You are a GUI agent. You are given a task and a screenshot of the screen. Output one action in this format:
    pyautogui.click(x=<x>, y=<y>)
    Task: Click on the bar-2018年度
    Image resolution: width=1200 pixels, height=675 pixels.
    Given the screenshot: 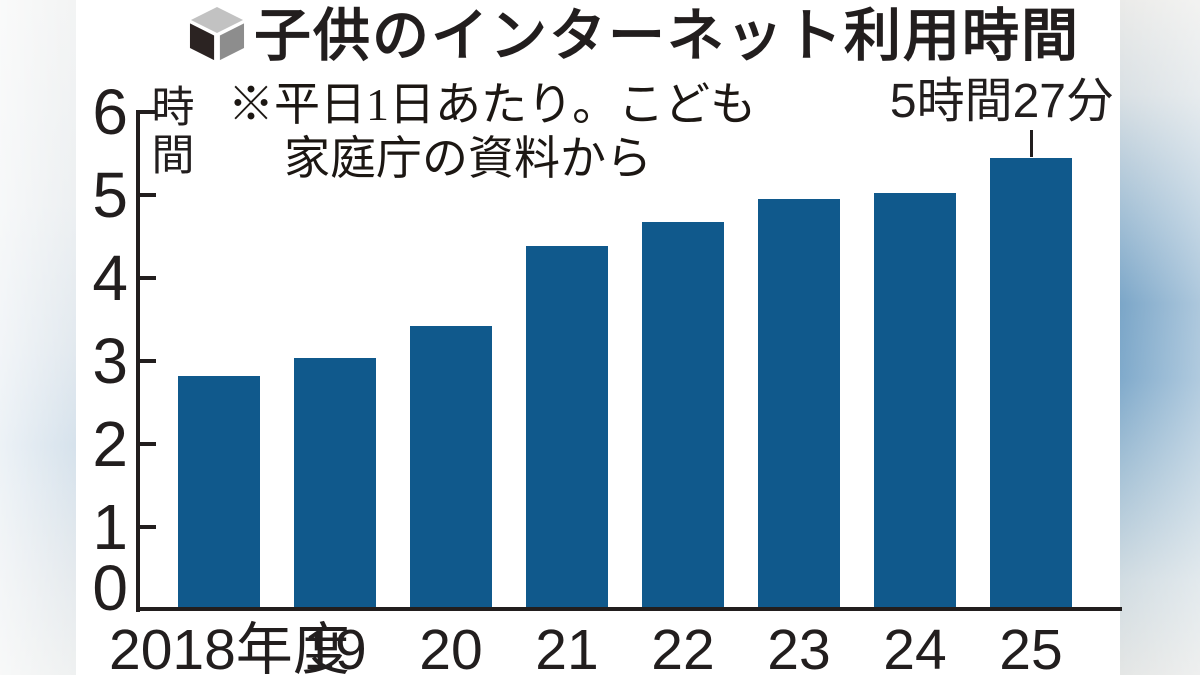 What is the action you would take?
    pyautogui.click(x=219, y=492)
    